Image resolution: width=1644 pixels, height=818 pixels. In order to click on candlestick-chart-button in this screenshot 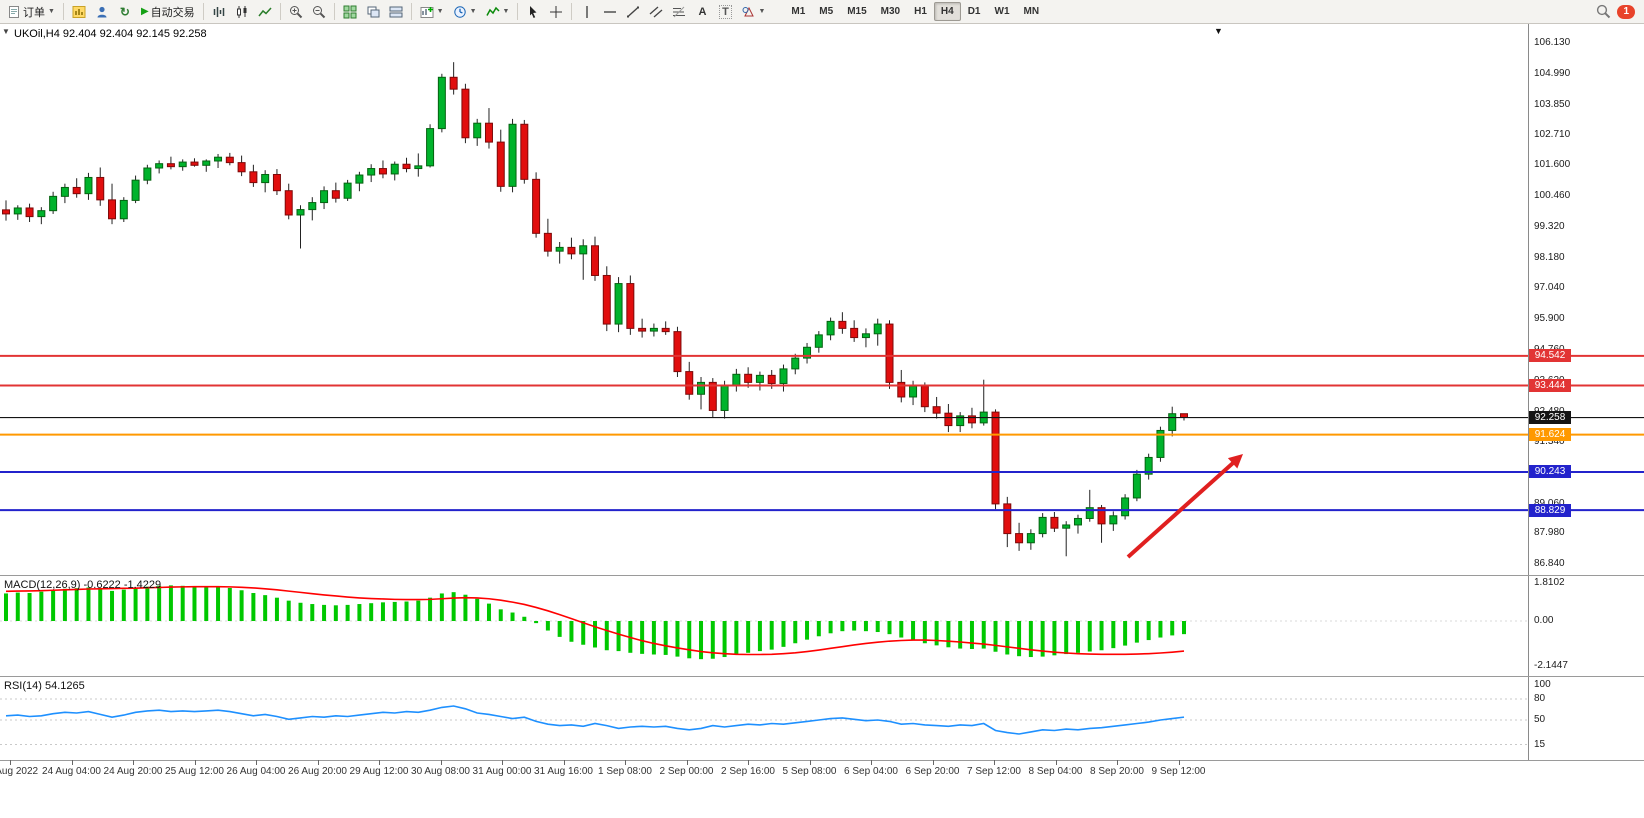, I will do `click(242, 12)`.